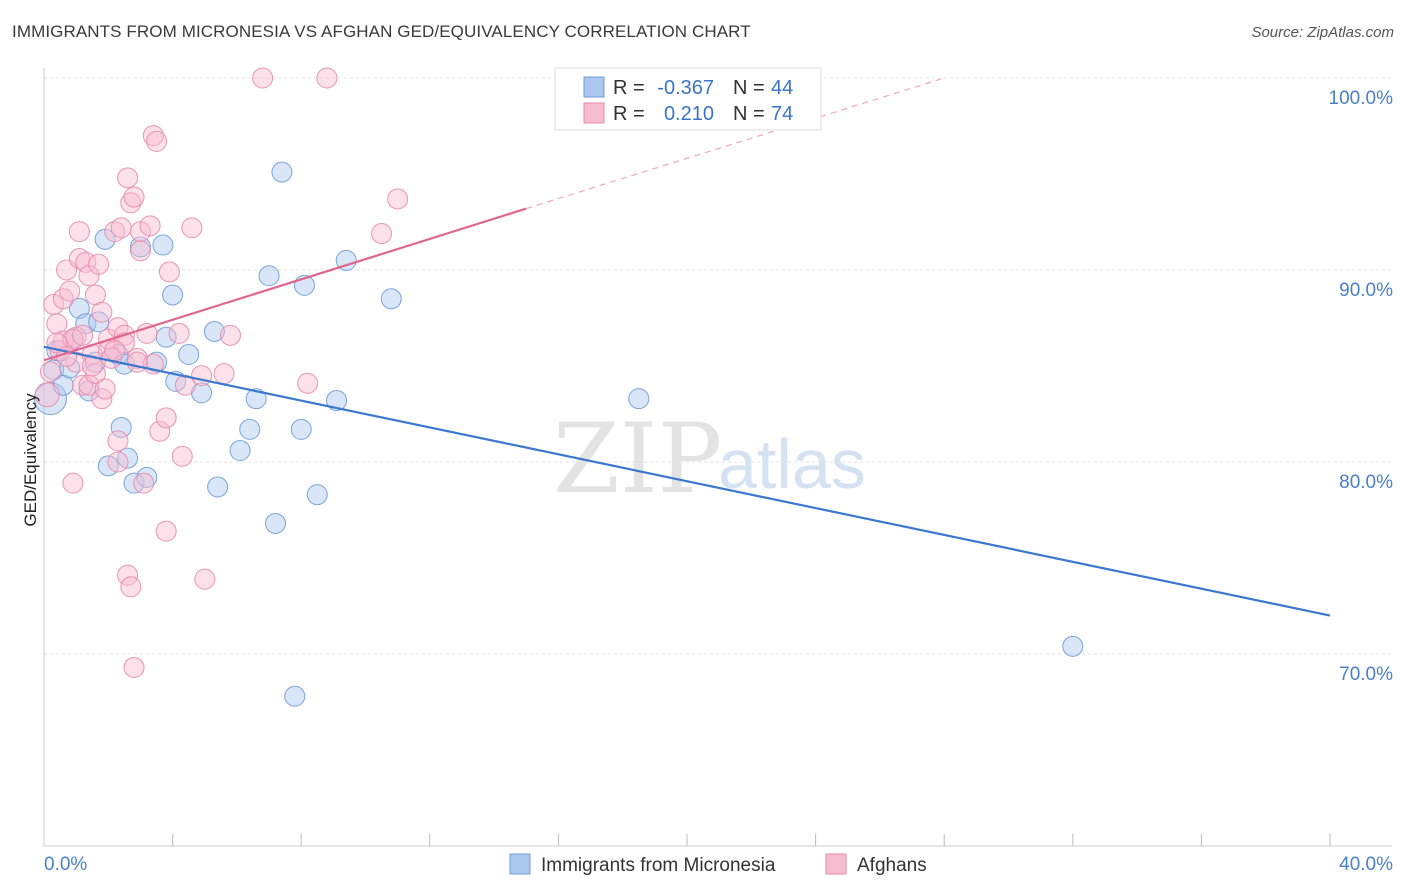 The width and height of the screenshot is (1406, 892). What do you see at coordinates (1366, 864) in the screenshot?
I see `x-tick-label: 40.0%` at bounding box center [1366, 864].